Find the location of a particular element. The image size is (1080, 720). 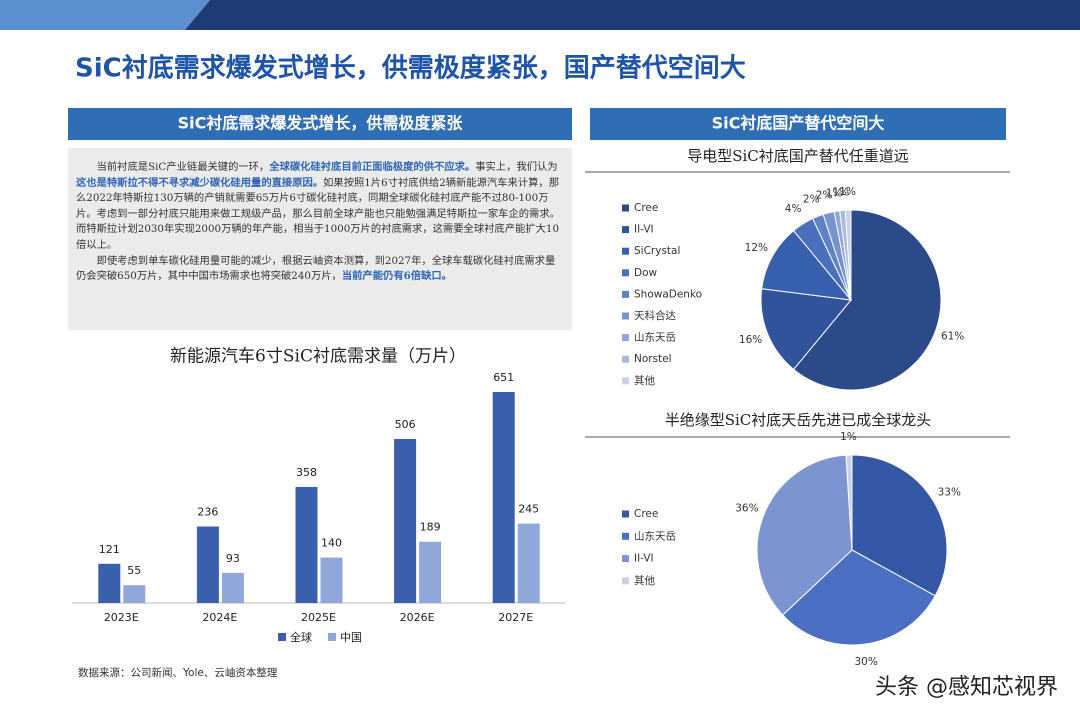

value-label: 55 is located at coordinates (134, 570).